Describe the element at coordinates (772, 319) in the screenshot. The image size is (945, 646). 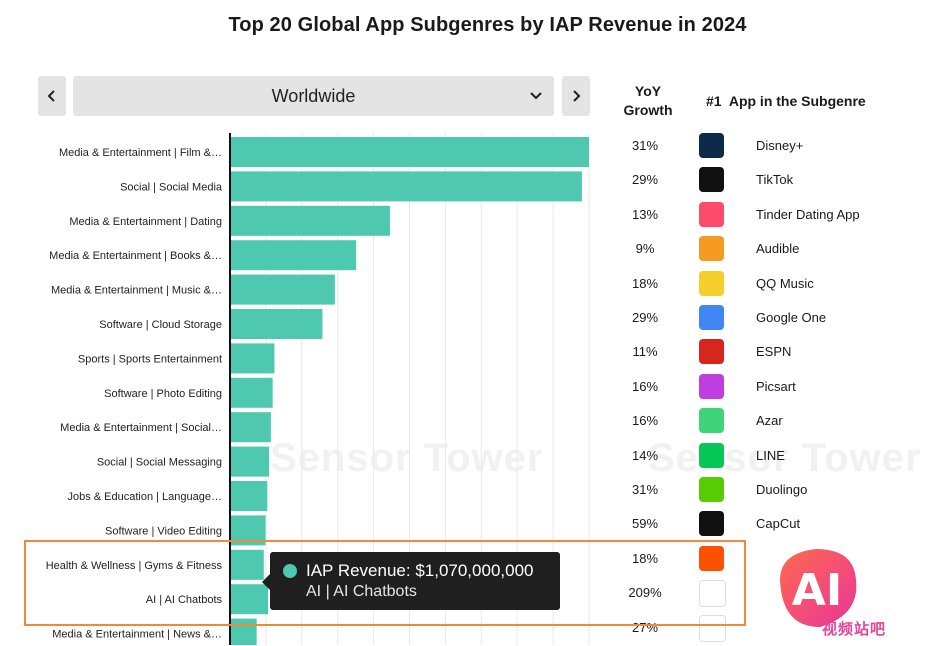
I see `table-row: 29% Google One` at that location.